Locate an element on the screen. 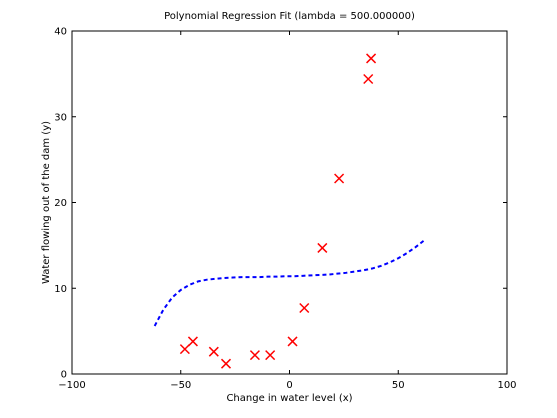 The width and height of the screenshot is (557, 418). x-axis-label: Change in water level (x) is located at coordinates (289, 398).